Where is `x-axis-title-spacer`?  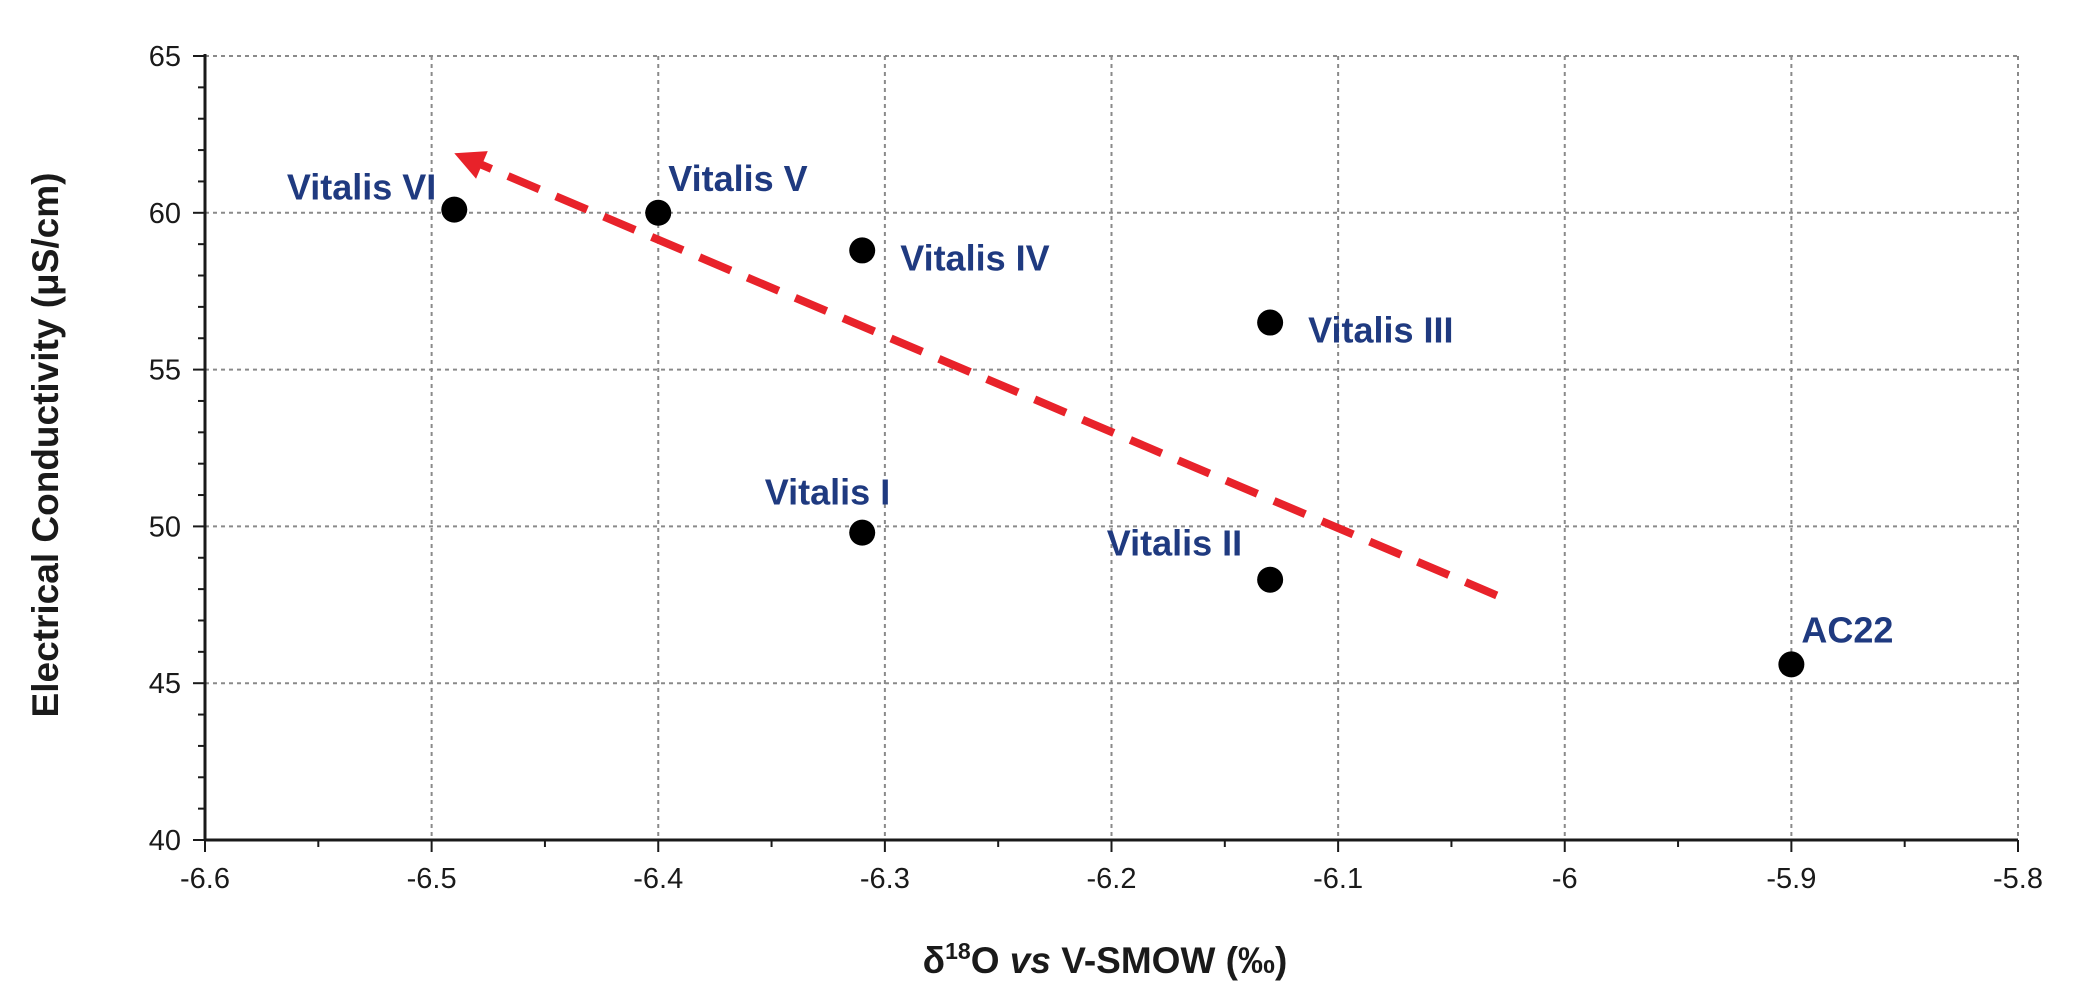 x-axis-title-spacer is located at coordinates (1005, 960).